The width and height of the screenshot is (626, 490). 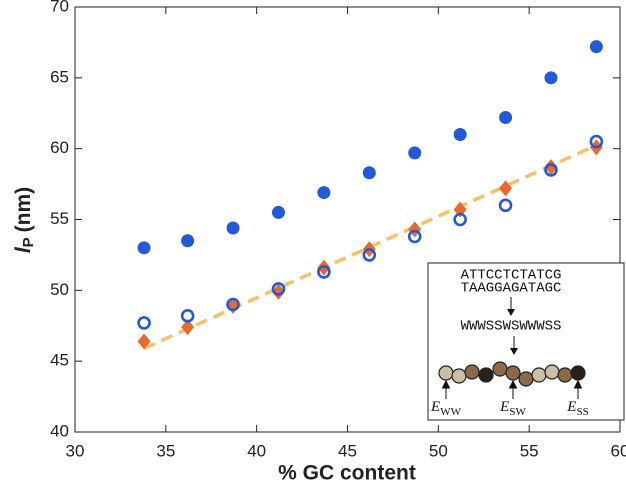 I want to click on y-label-sub: P, so click(x=28, y=242).